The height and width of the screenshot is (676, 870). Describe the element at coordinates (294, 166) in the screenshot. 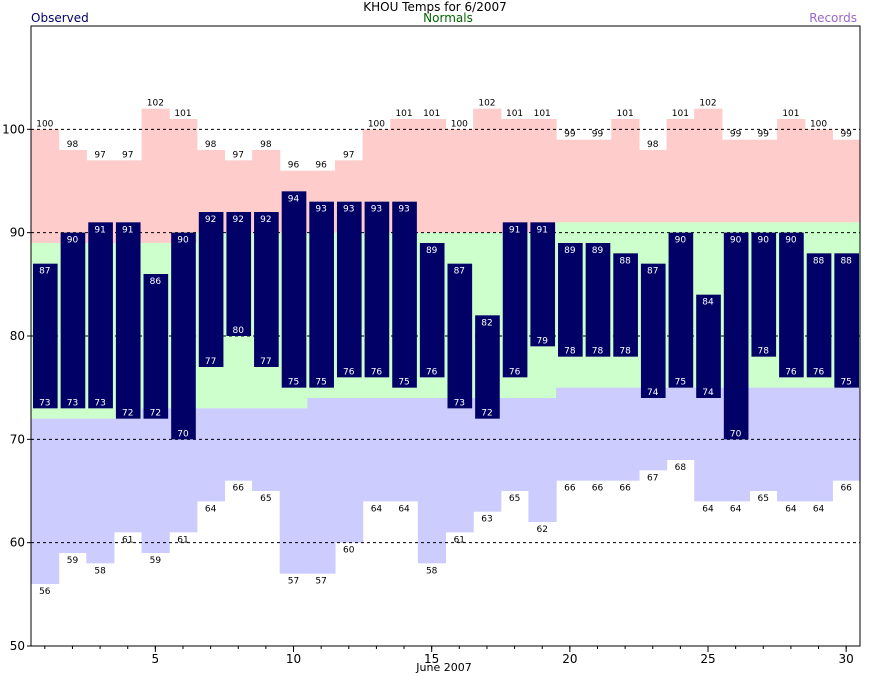

I see `record-high-label: 96` at that location.